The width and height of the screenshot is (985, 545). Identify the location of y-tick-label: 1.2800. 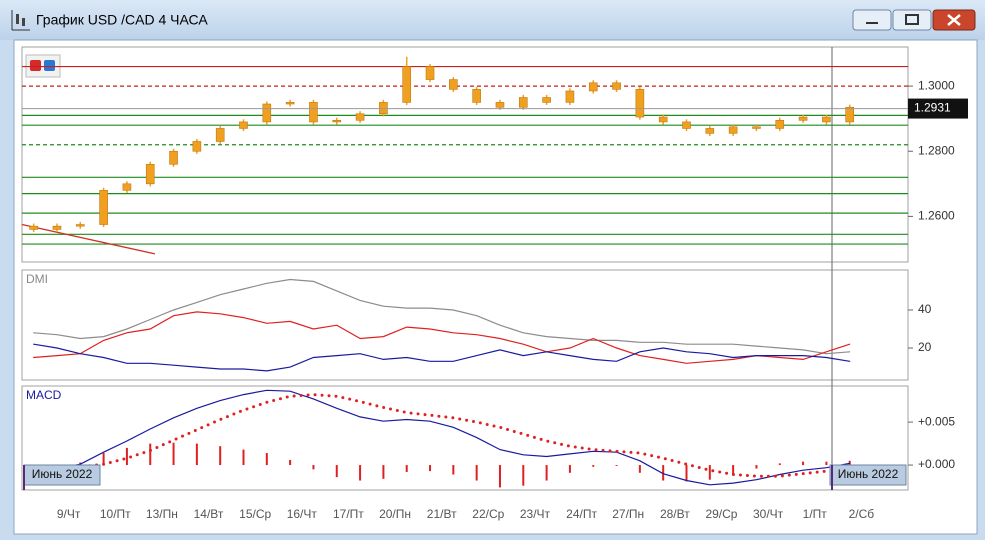
(936, 150).